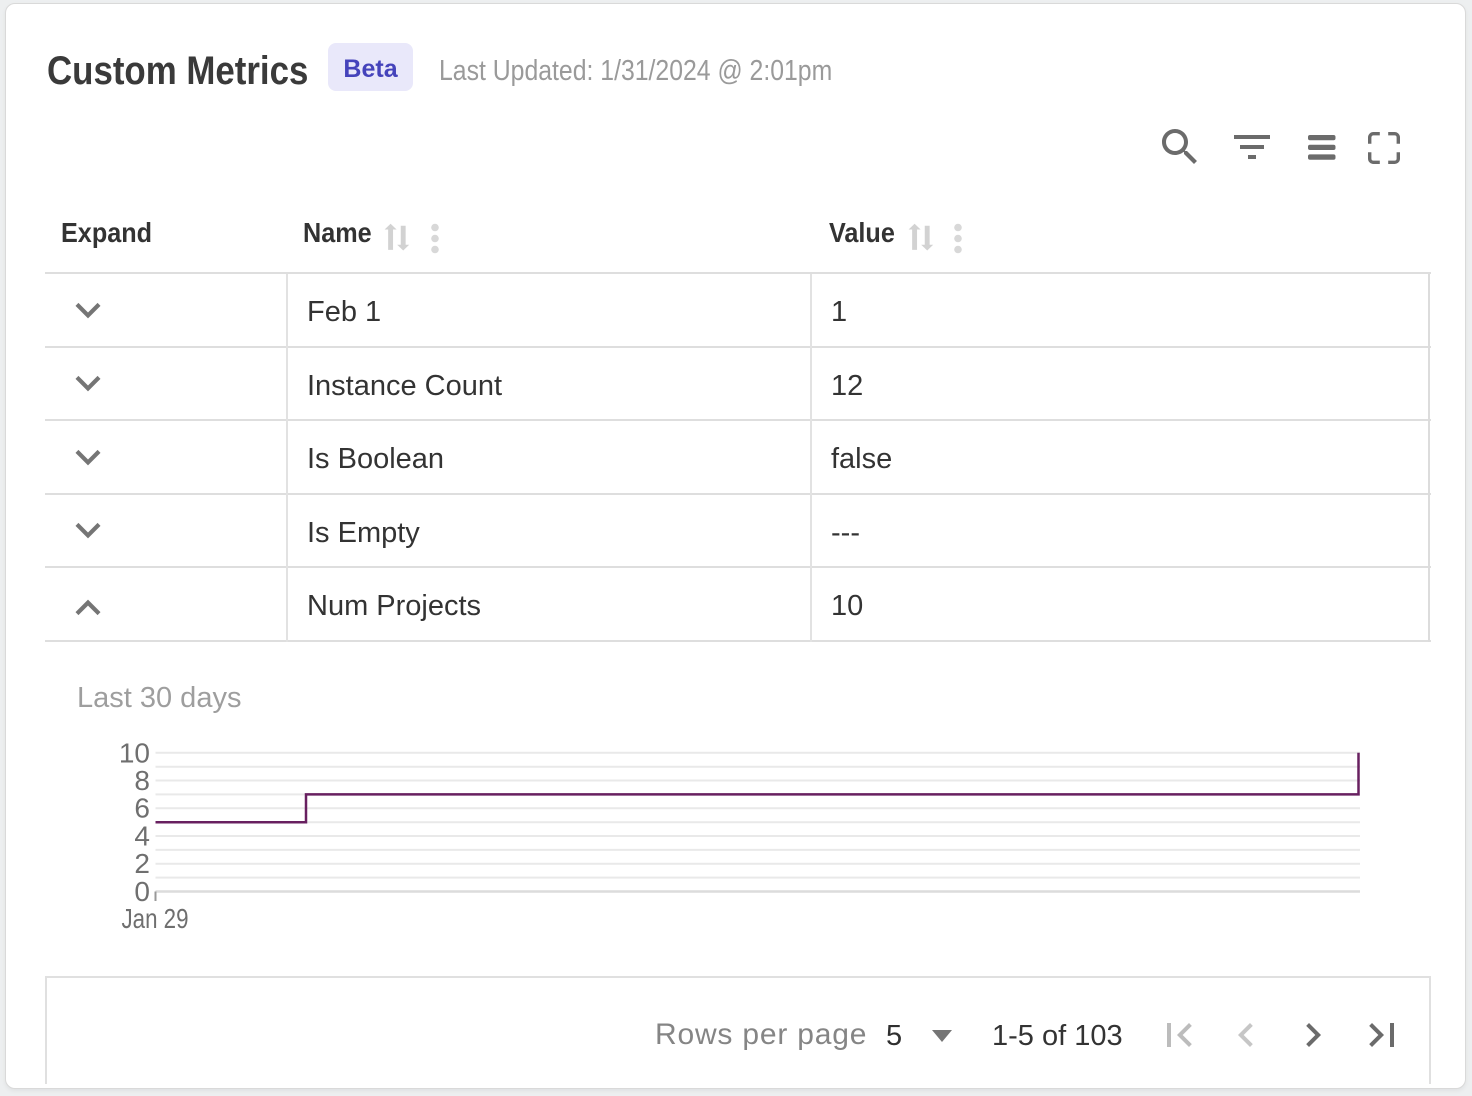 The width and height of the screenshot is (1472, 1096). Describe the element at coordinates (142, 836) in the screenshot. I see `svg-text: 4` at that location.